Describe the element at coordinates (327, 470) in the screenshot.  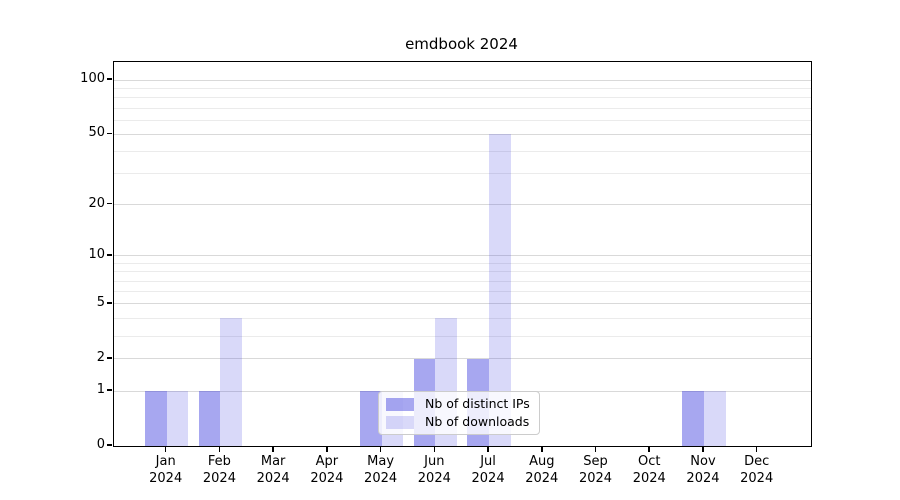
I see `x-tick-label: Apr 2024` at that location.